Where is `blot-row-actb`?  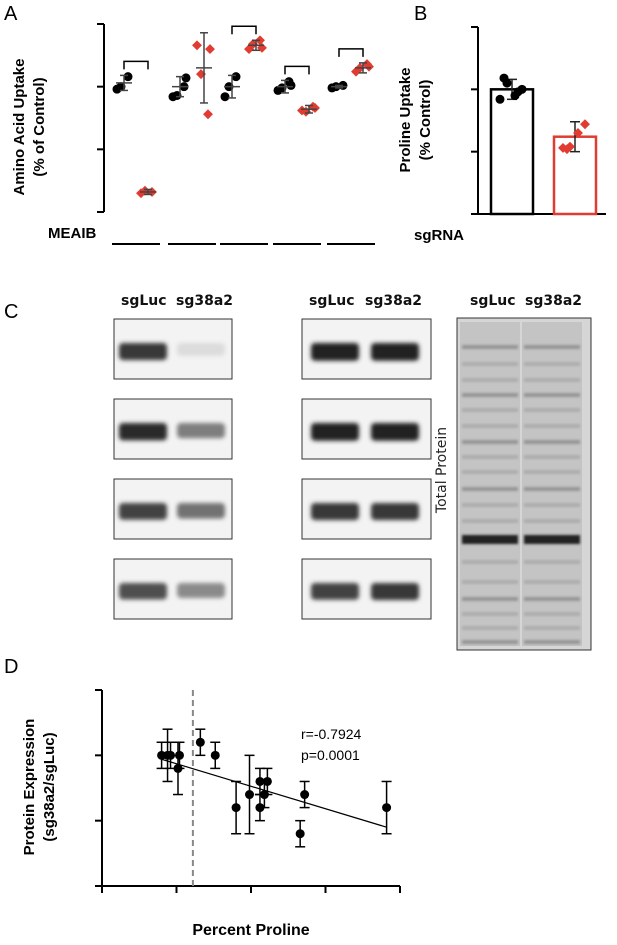 blot-row-actb is located at coordinates (366, 509).